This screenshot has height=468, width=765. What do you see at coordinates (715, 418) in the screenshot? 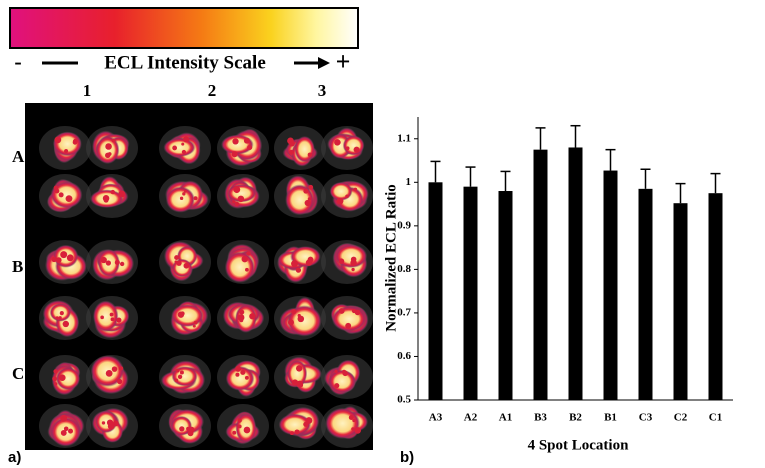
I see `x-tick-label: C1` at bounding box center [715, 418].